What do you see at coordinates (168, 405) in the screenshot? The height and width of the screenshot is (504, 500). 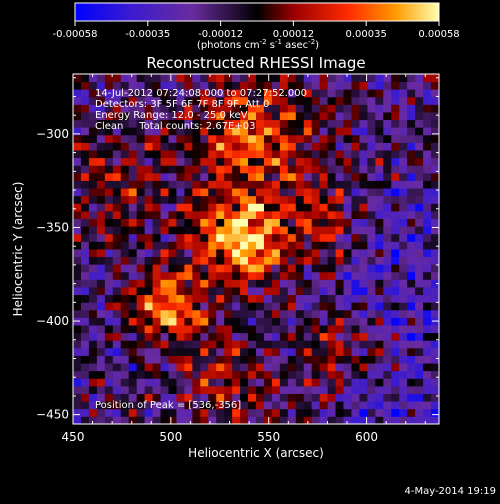 I see `peak-position-label: Position of Peak = [536,-356]` at bounding box center [168, 405].